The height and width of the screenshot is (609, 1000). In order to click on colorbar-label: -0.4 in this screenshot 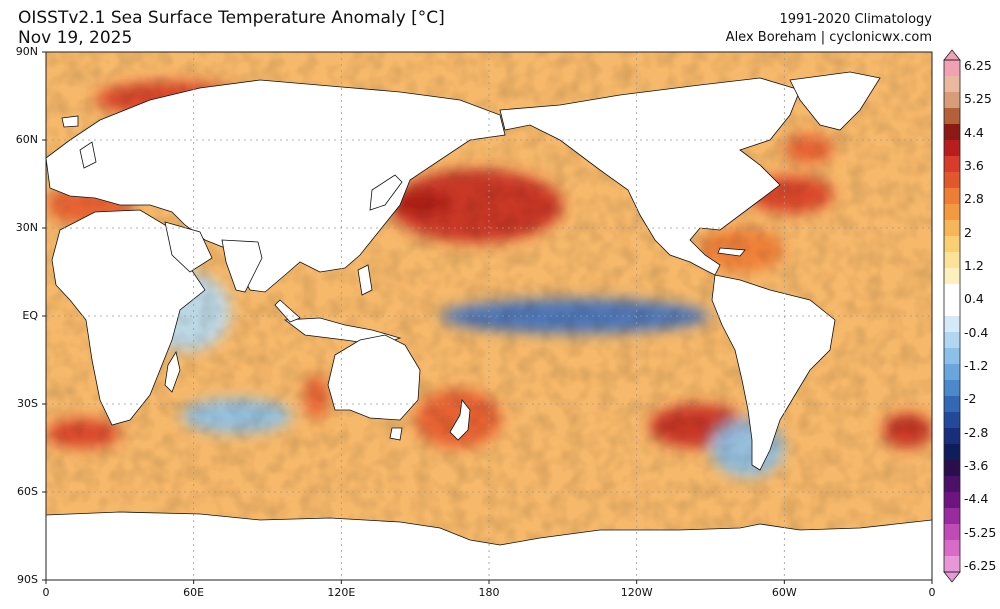, I will do `click(976, 332)`.